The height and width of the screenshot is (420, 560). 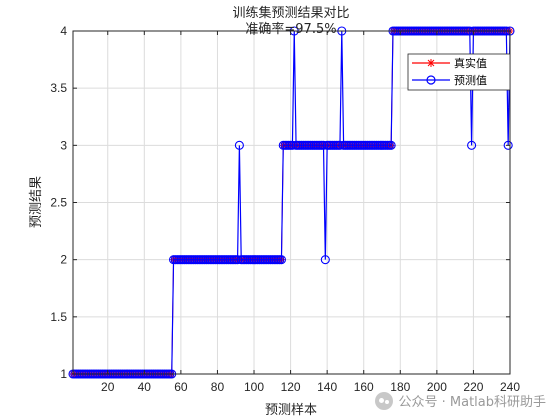 I want to click on y-tick-label: 1, so click(x=63, y=374).